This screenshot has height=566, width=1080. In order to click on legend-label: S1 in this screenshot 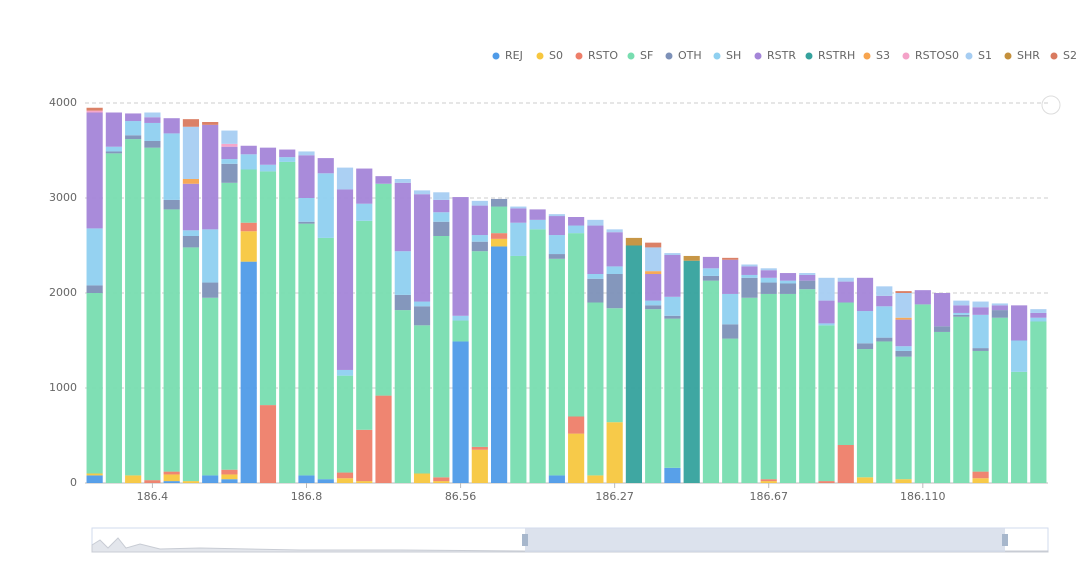, I will do `click(985, 55)`.